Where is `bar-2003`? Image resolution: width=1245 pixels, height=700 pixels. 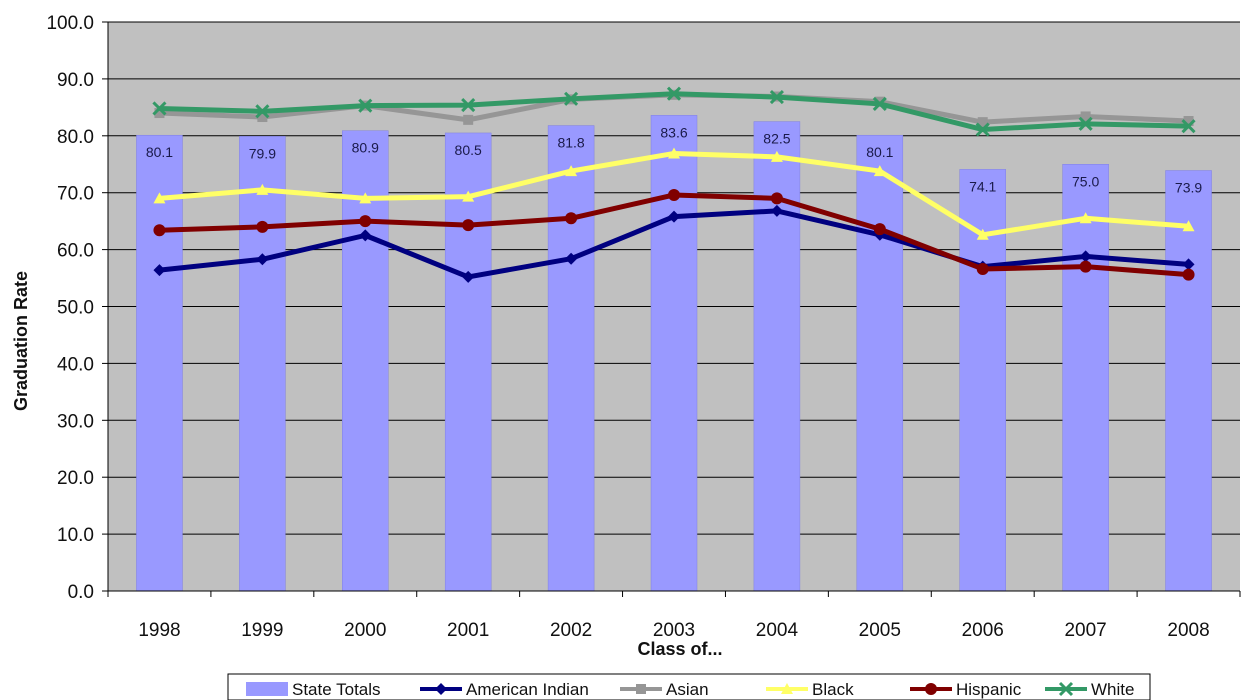 bar-2003 is located at coordinates (674, 353).